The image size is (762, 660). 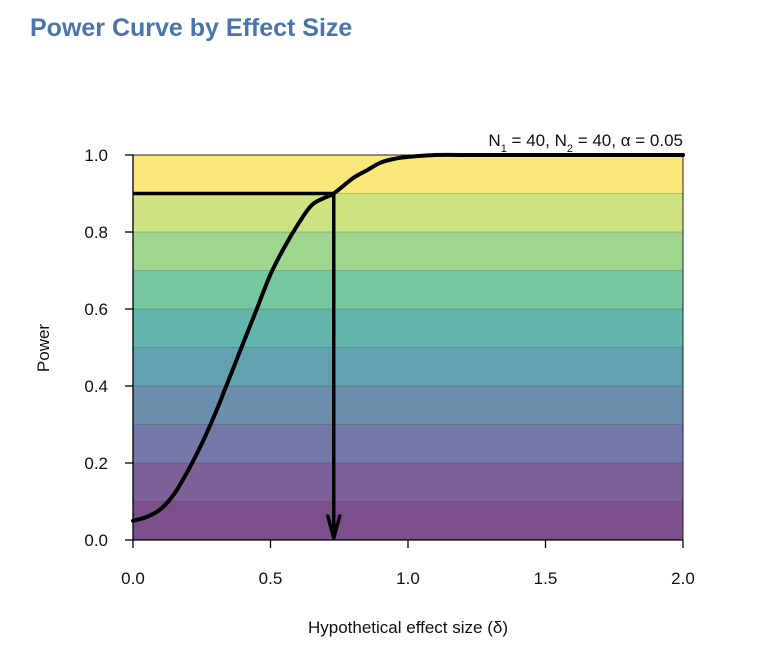 What do you see at coordinates (96, 309) in the screenshot?
I see `y-tick-label: 0.6` at bounding box center [96, 309].